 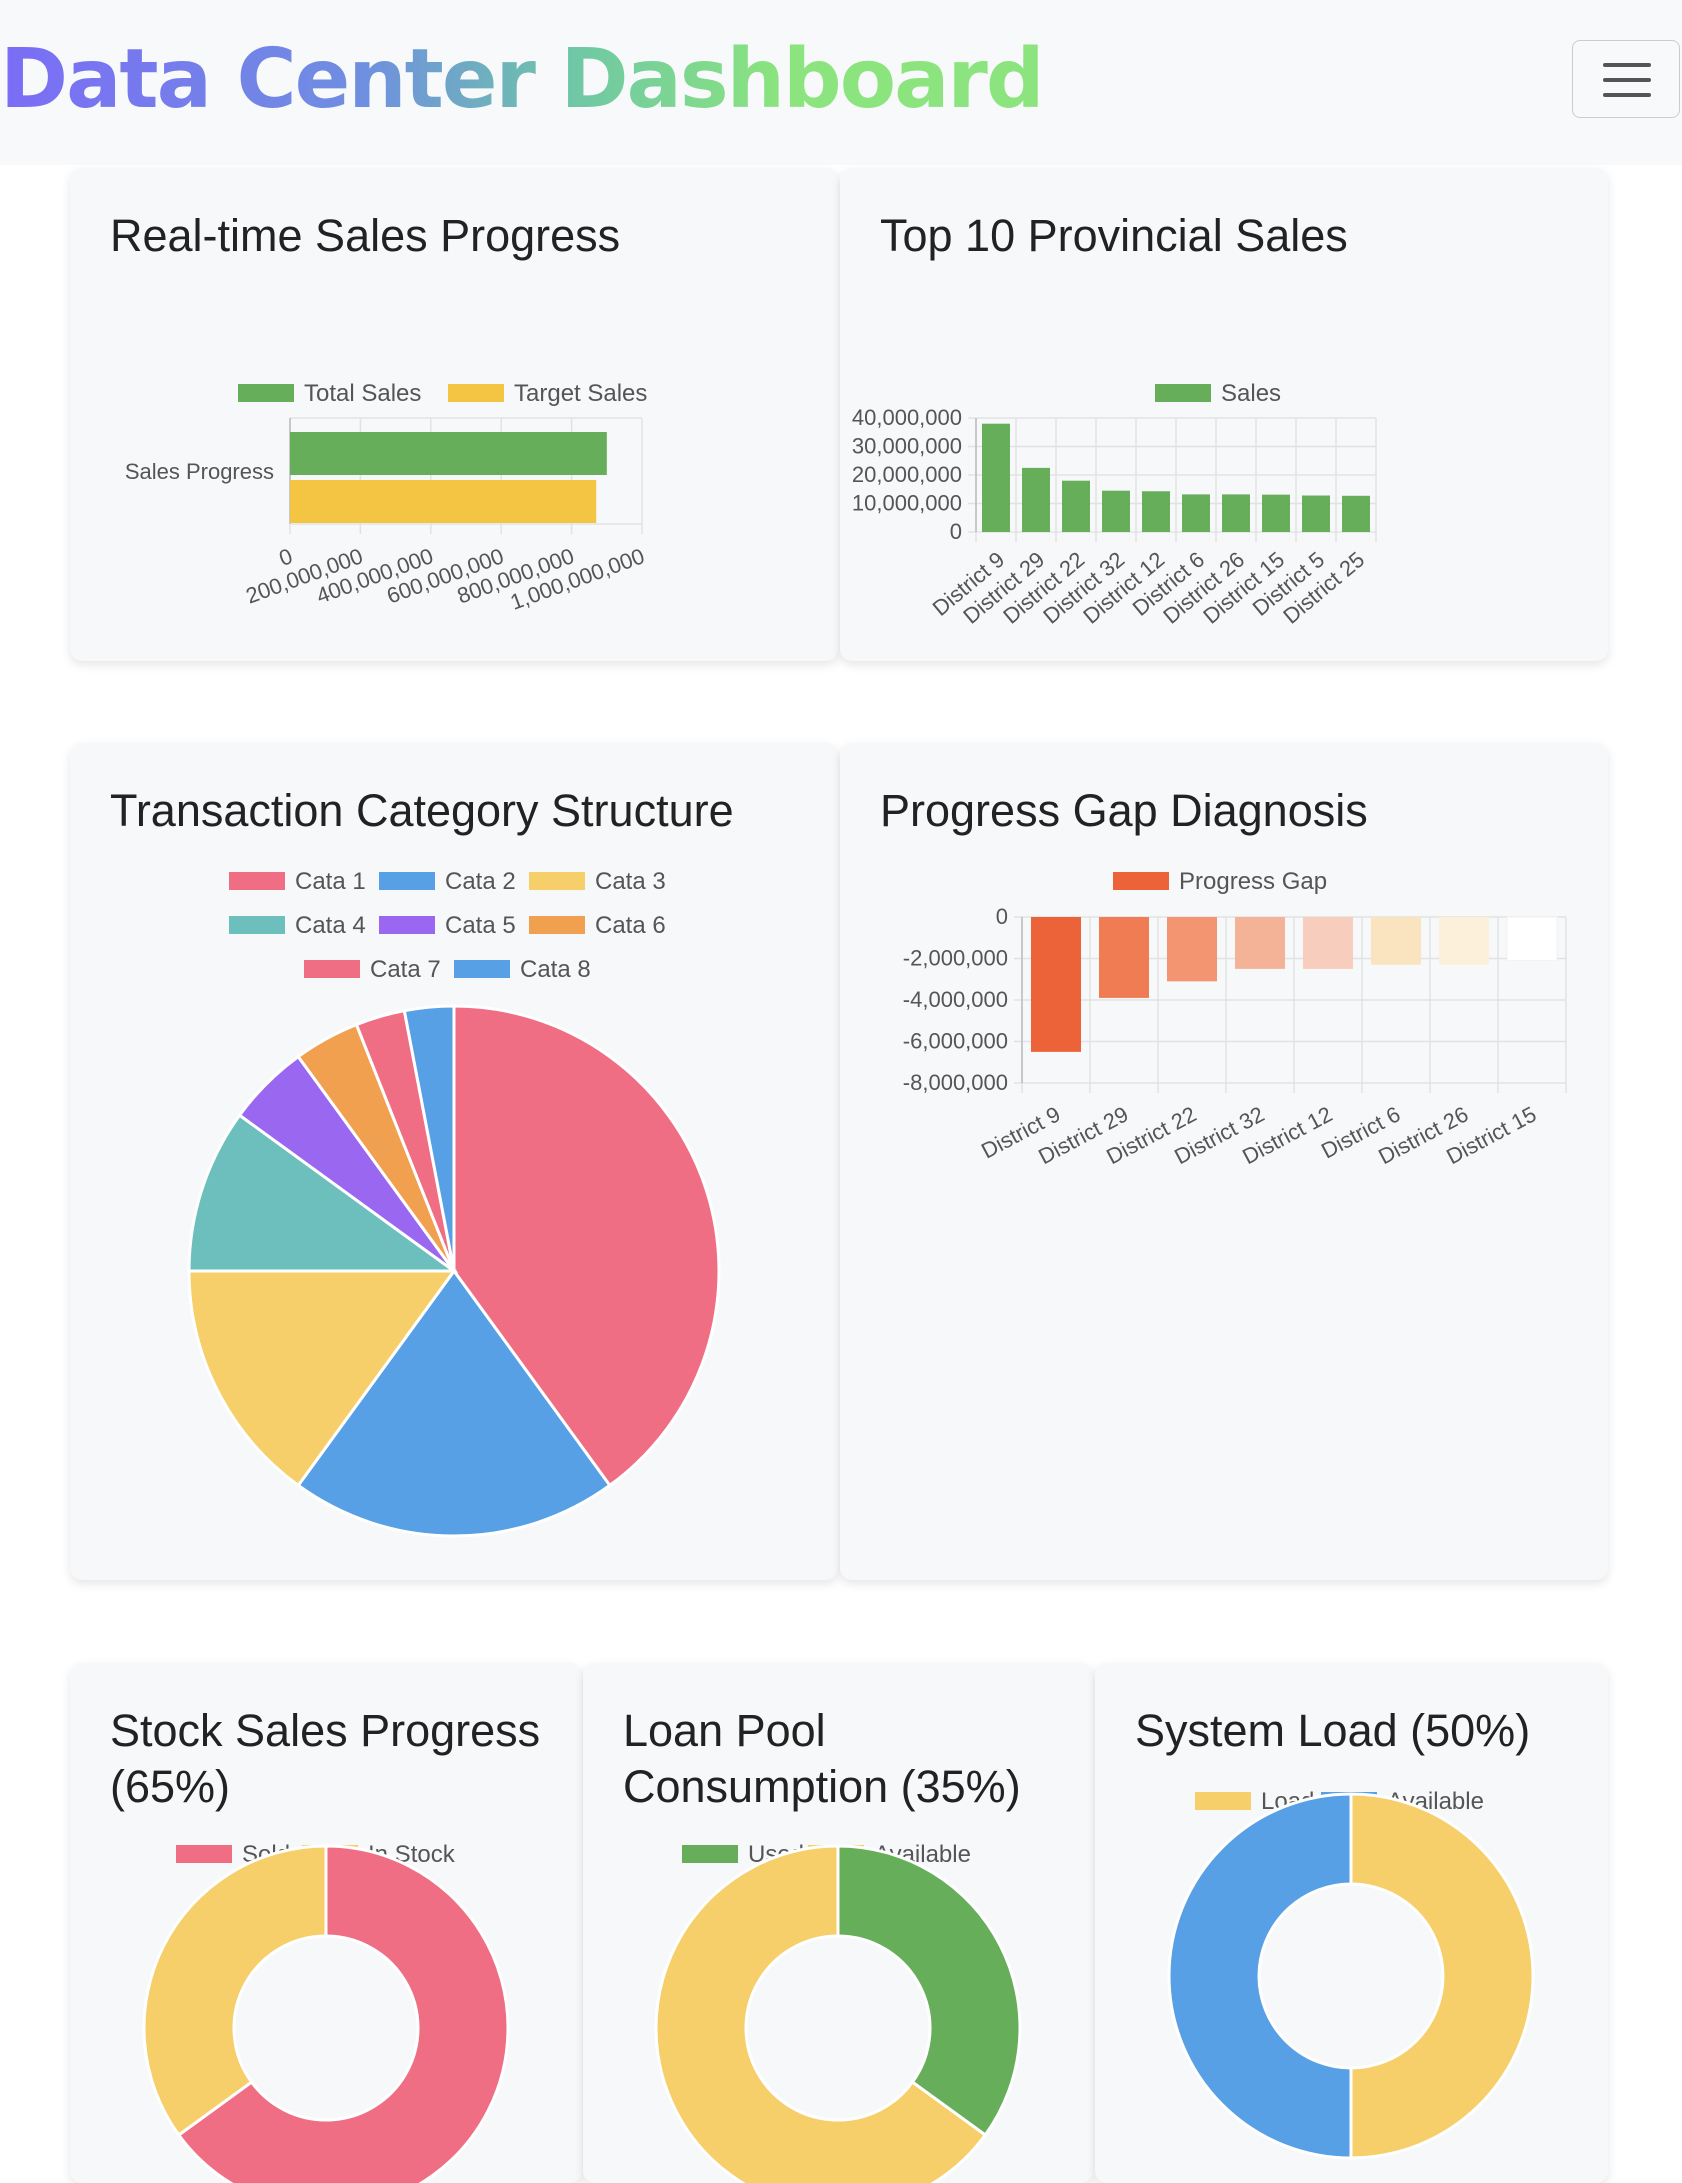 What do you see at coordinates (907, 503) in the screenshot?
I see `y-tick-label: 10,000,000` at bounding box center [907, 503].